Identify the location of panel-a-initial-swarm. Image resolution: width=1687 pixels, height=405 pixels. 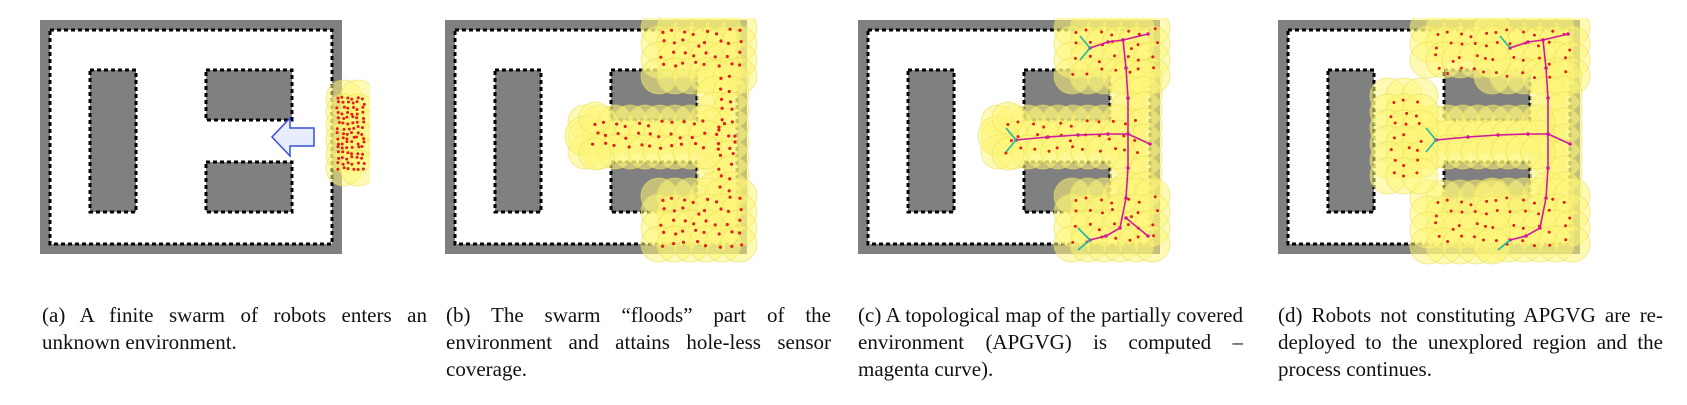
(205, 137).